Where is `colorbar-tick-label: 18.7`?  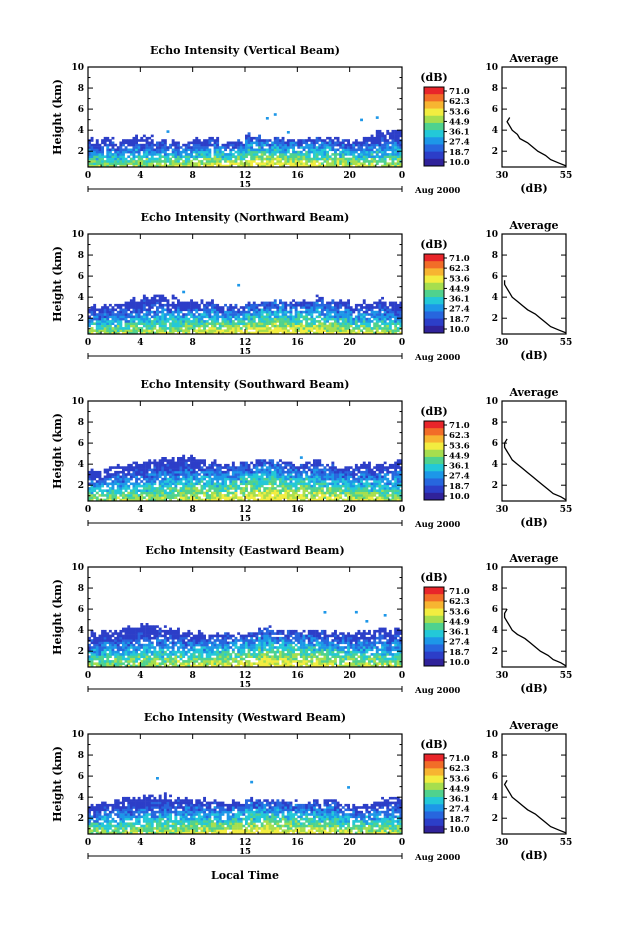 colorbar-tick-label: 18.7 is located at coordinates (459, 487).